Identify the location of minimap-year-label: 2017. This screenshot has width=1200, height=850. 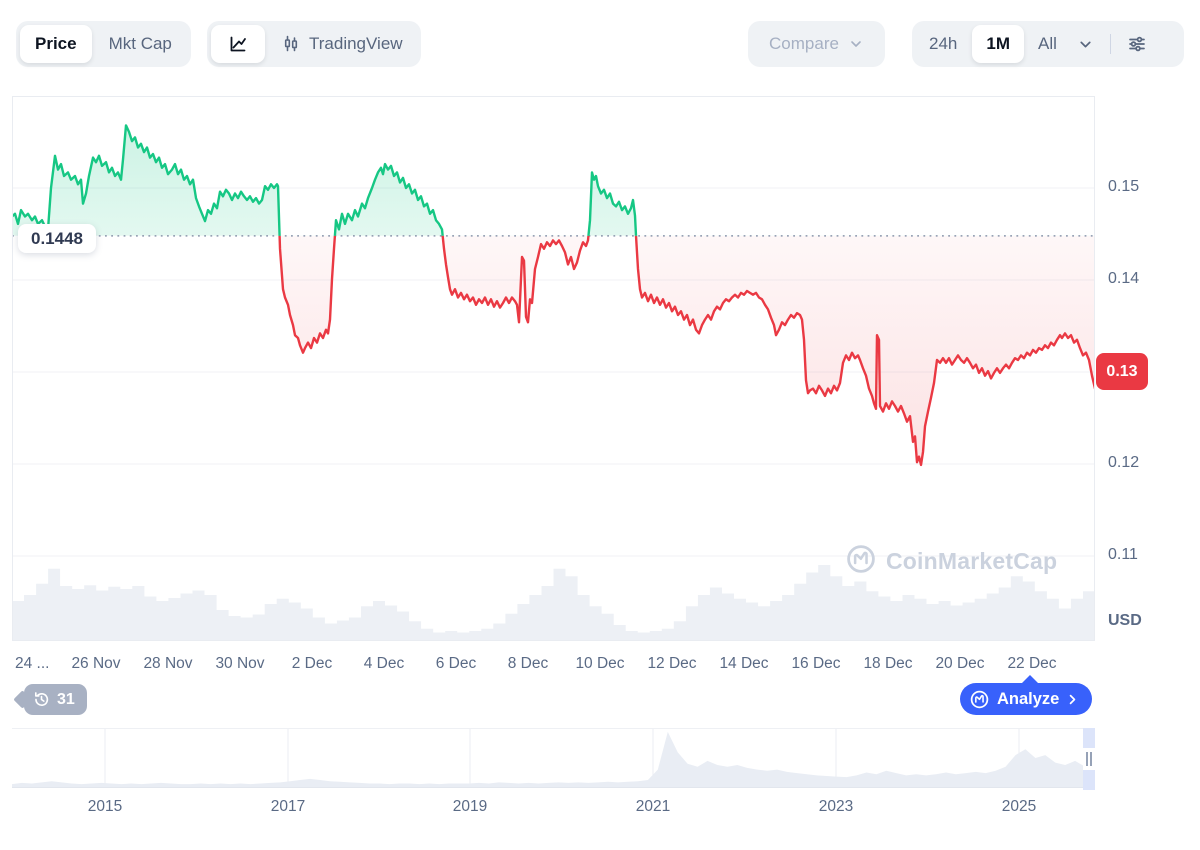
(288, 806).